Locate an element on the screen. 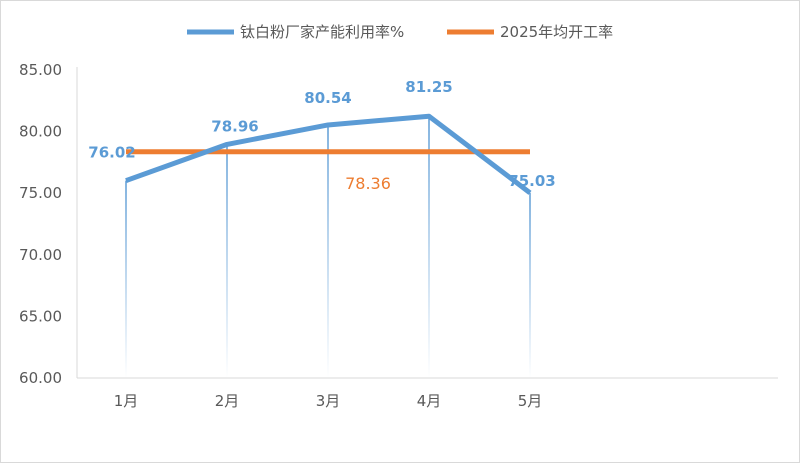 Image resolution: width=802 pixels, height=465 pixels. y-tick-label: 70.00 is located at coordinates (40, 255).